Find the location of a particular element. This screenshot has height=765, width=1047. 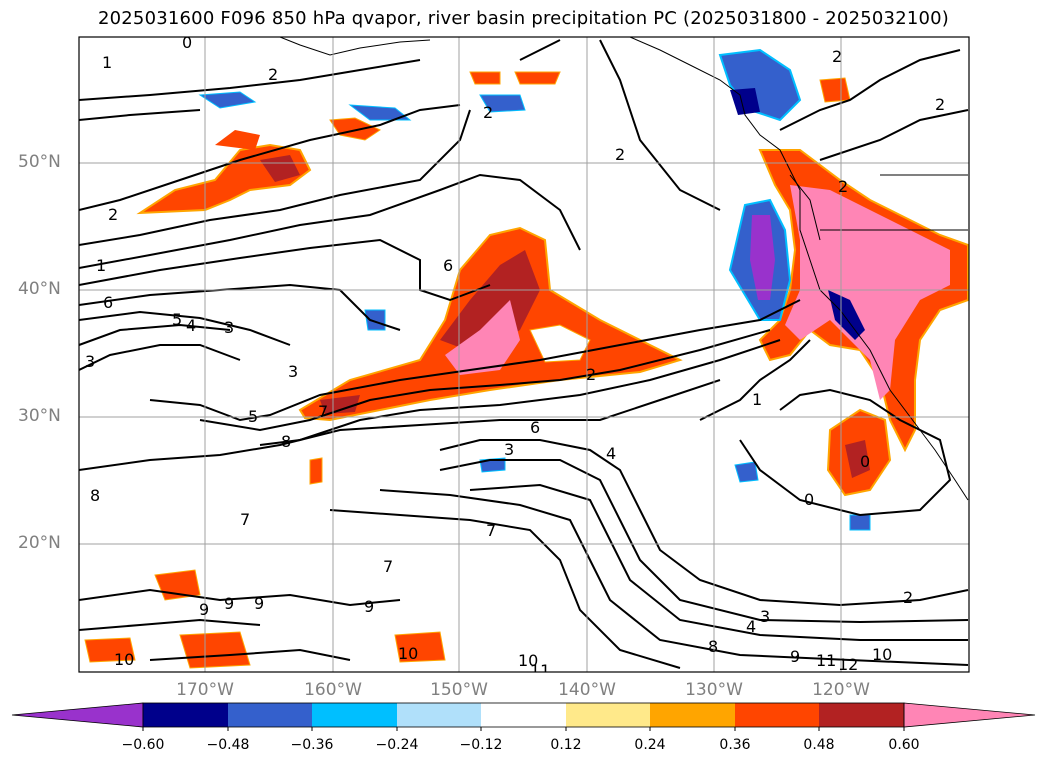

colorbar-tick-label: −0.48 is located at coordinates (228, 745).